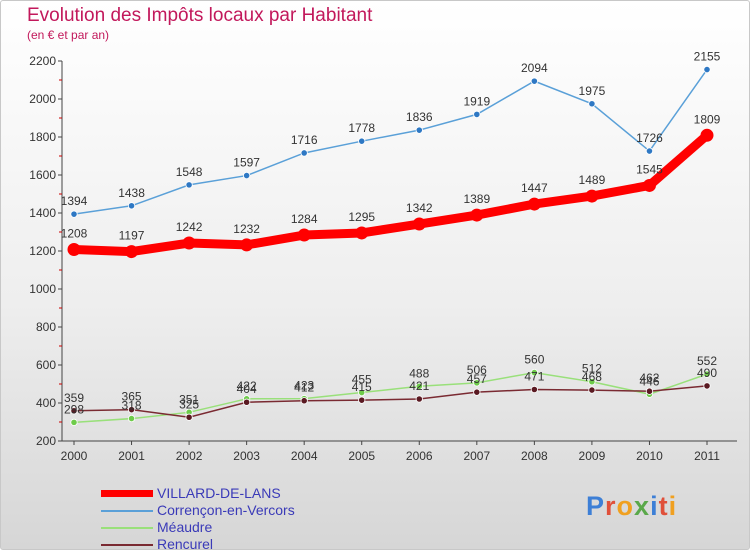 This screenshot has height=550, width=750. What do you see at coordinates (361, 217) in the screenshot?
I see `data-label: 1295` at bounding box center [361, 217].